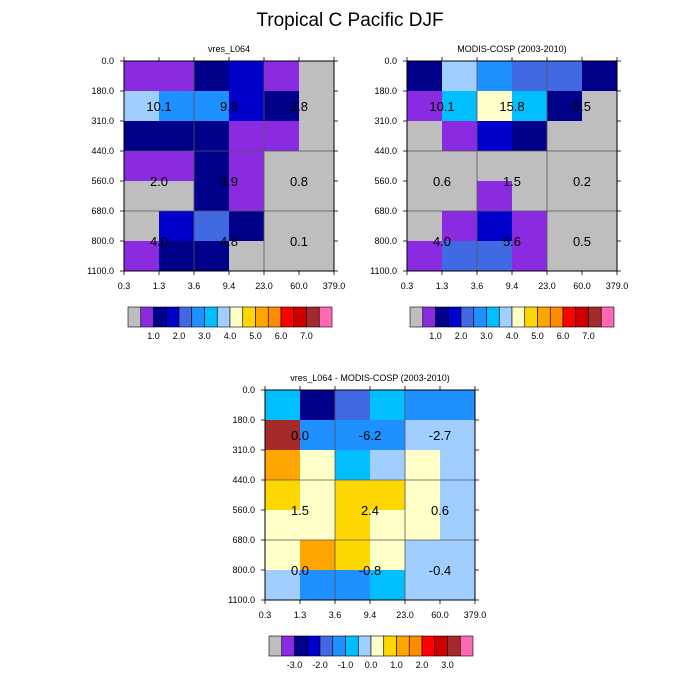 This screenshot has width=700, height=700. Describe the element at coordinates (563, 336) in the screenshot. I see `colorbar-label: 6.0` at that location.